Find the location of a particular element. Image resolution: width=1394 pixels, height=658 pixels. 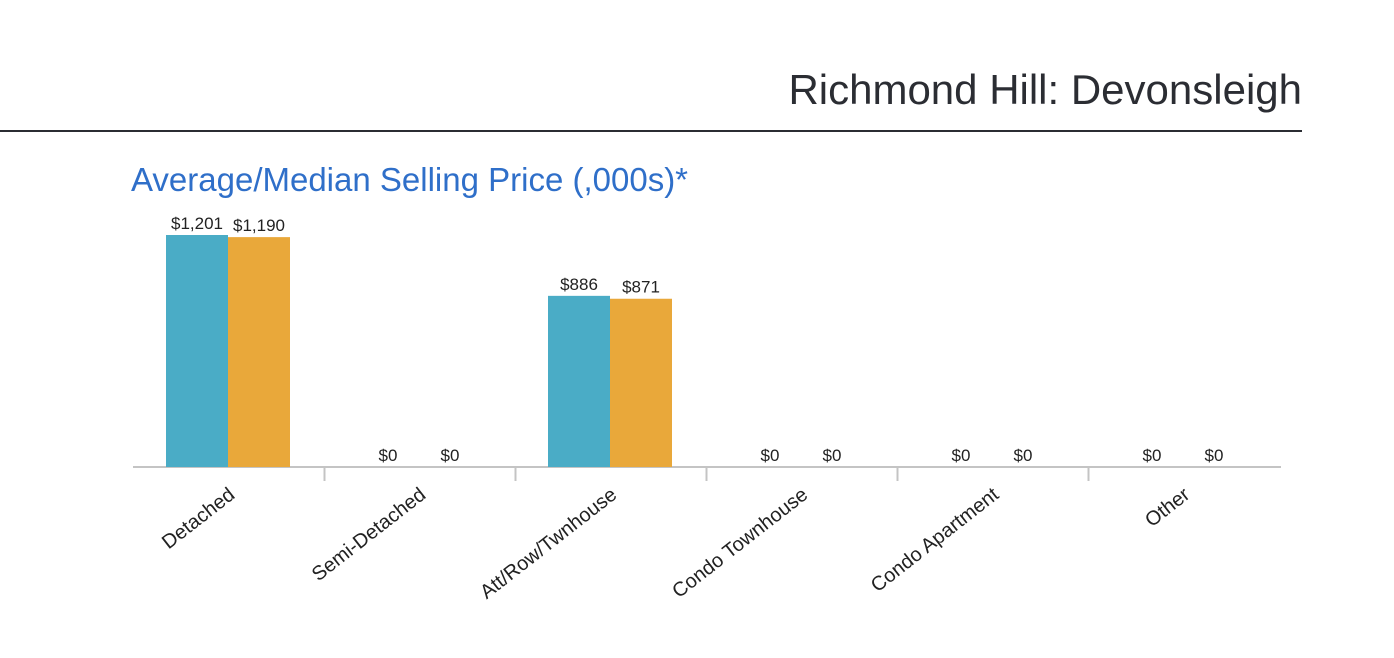

x-tick-label: Condo Apartment is located at coordinates (935, 539).